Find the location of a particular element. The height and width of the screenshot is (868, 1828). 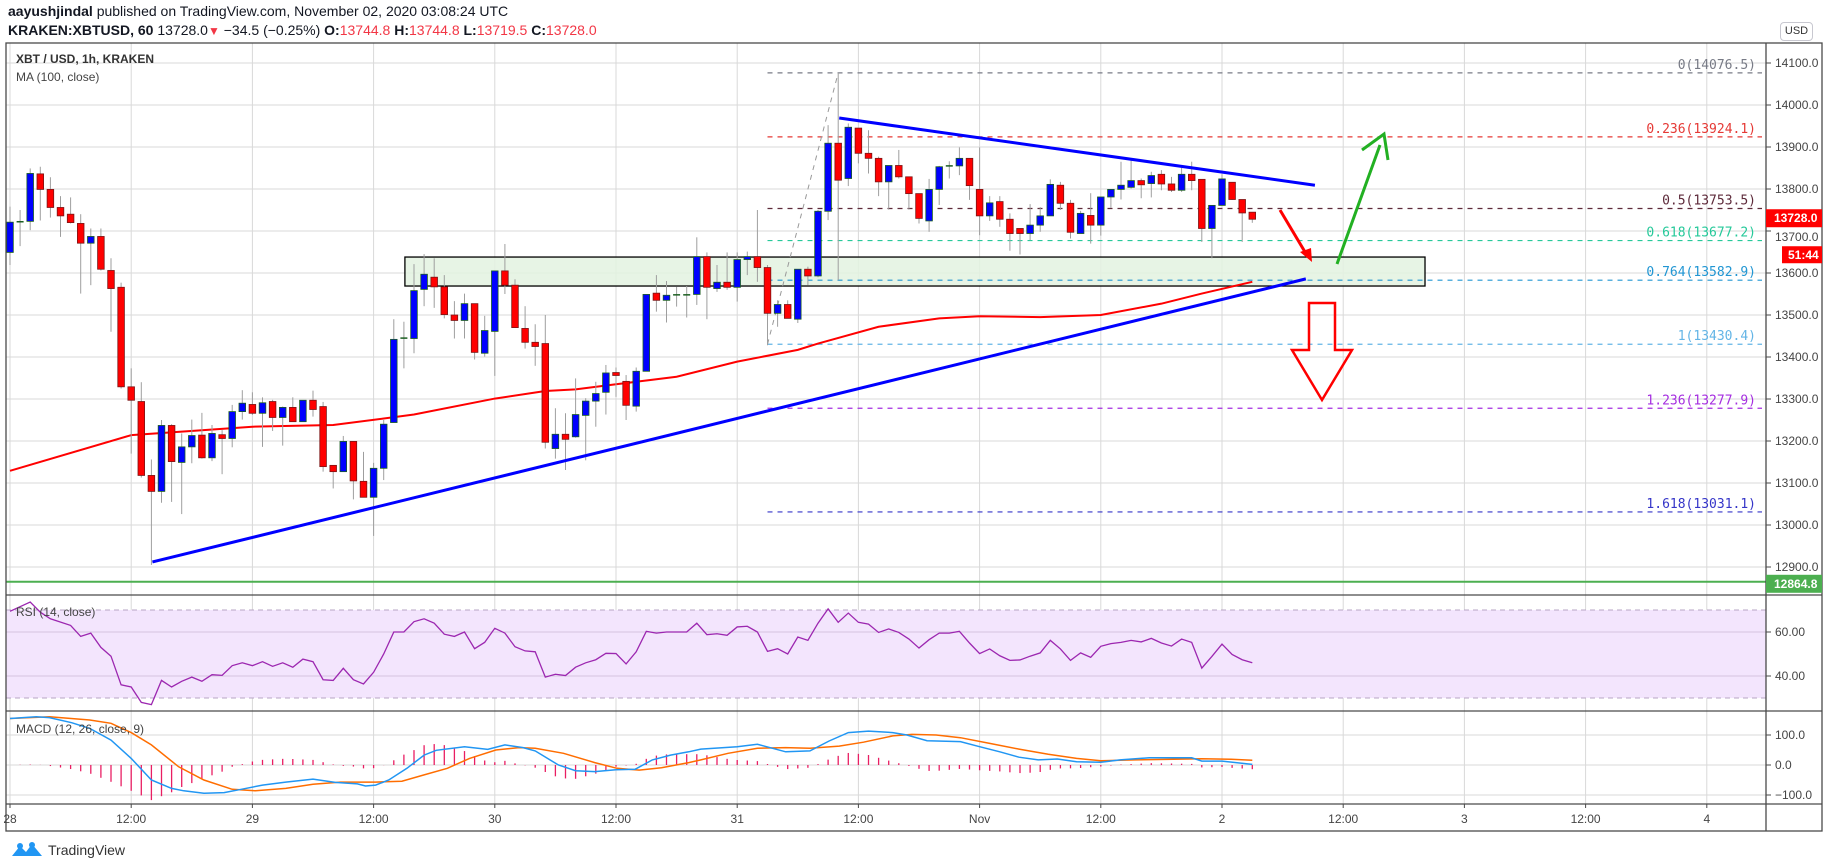

price-tick-label: 13800.0 is located at coordinates (1797, 189).